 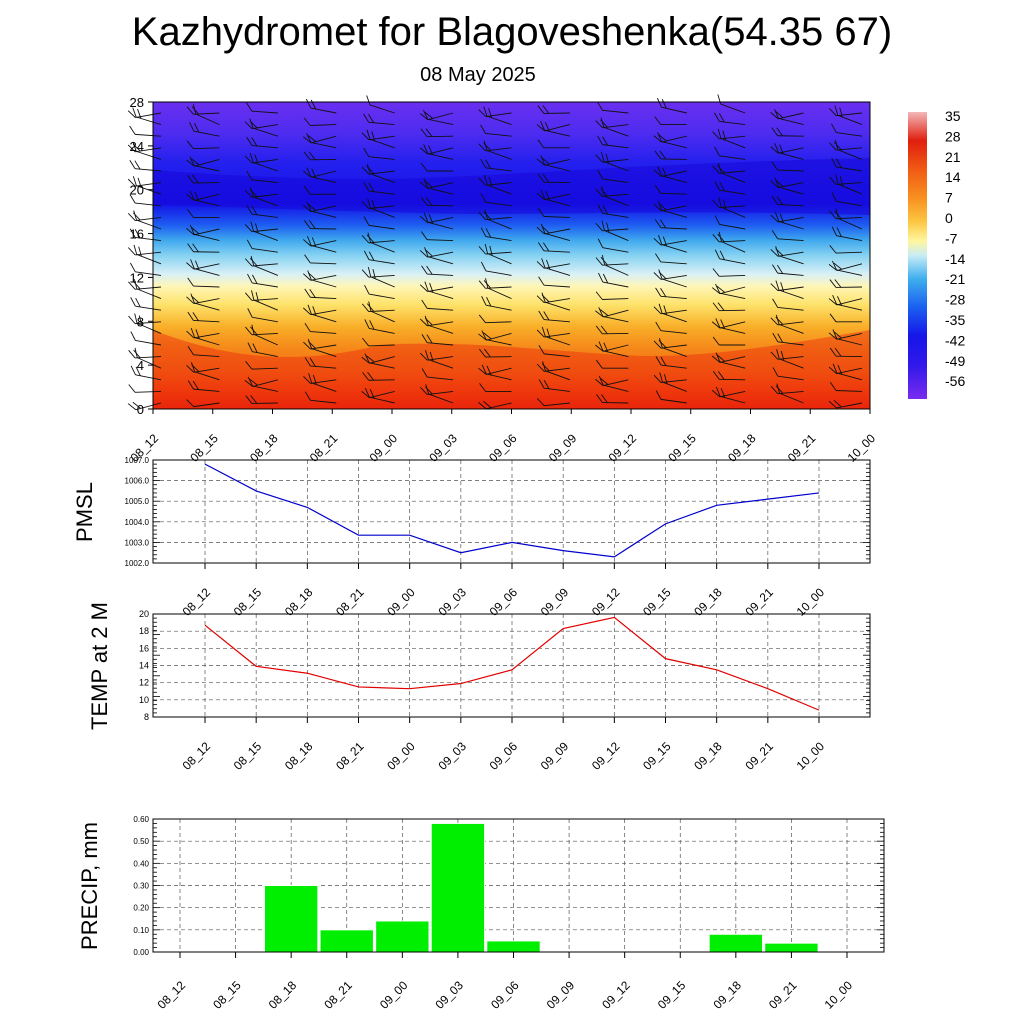 What do you see at coordinates (953, 157) in the screenshot?
I see `colorbar-label: 21` at bounding box center [953, 157].